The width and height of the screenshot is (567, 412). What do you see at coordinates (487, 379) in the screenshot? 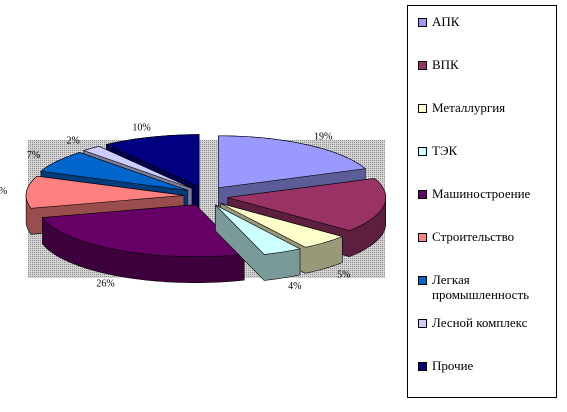
I see `legend-item: Прочие` at bounding box center [487, 379].